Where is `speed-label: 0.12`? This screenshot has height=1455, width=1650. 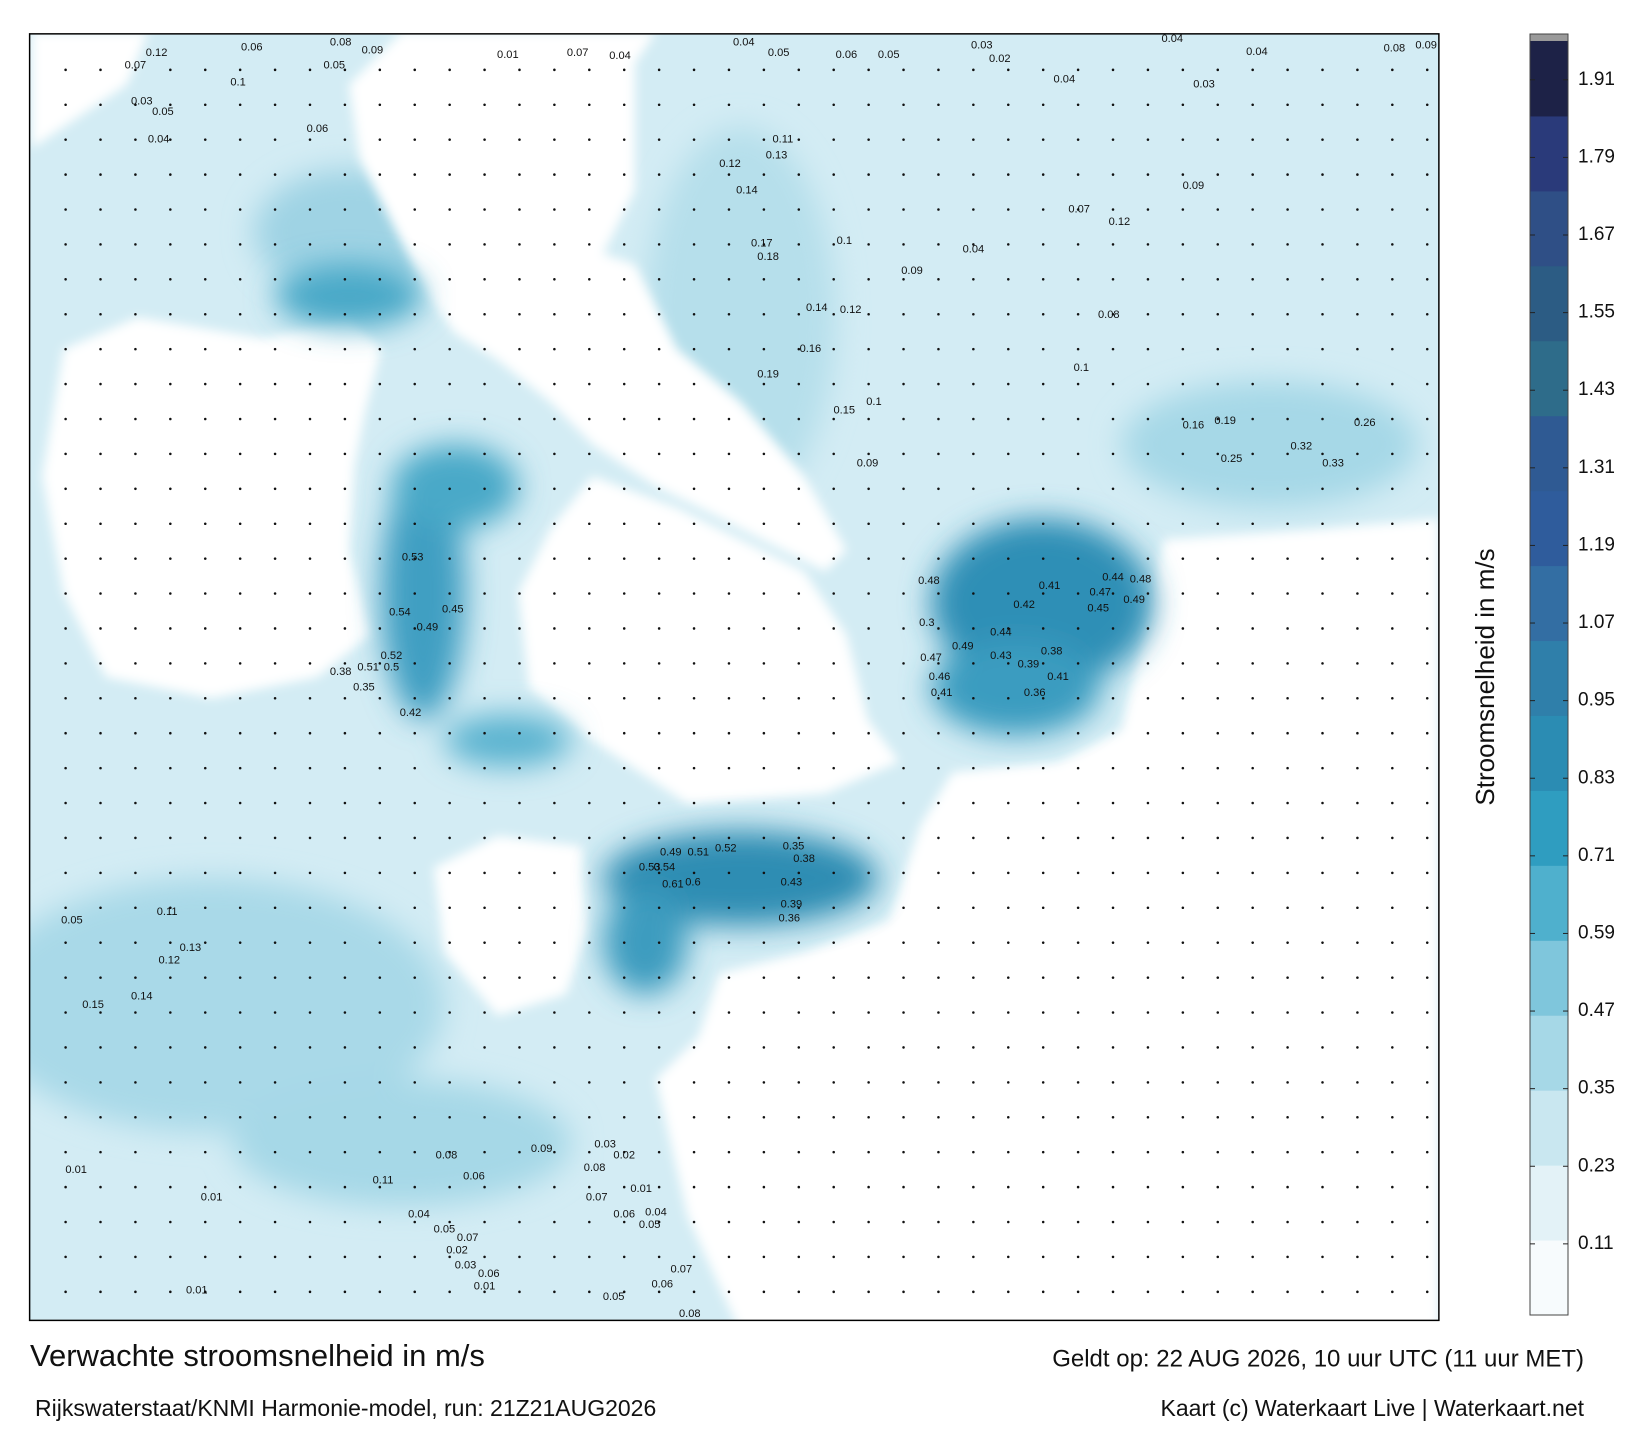 speed-label: 0.12 is located at coordinates (1120, 222).